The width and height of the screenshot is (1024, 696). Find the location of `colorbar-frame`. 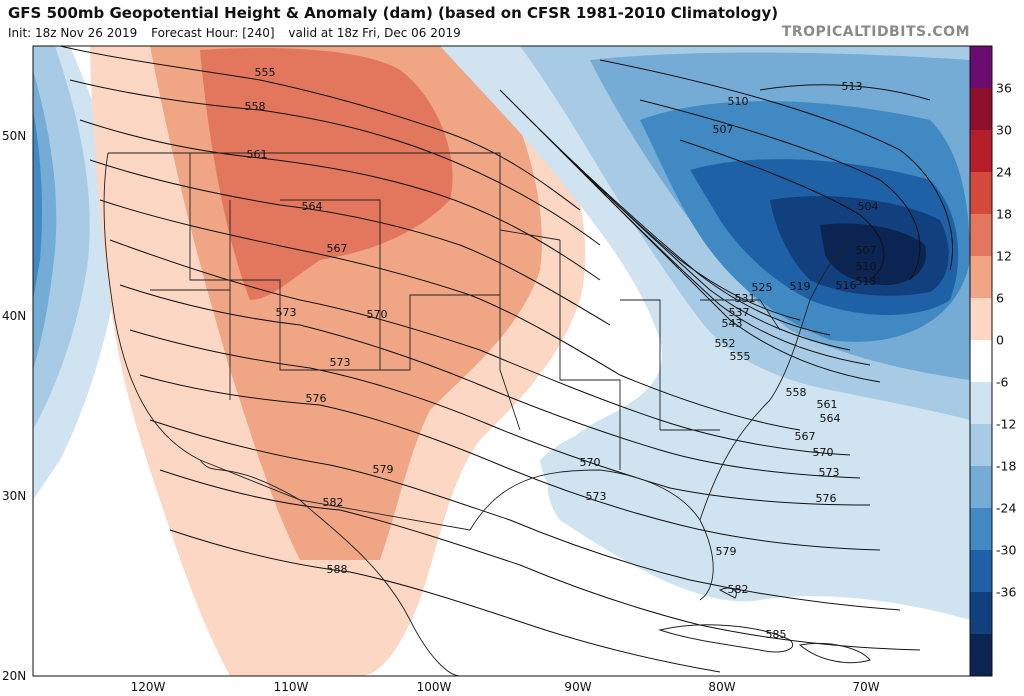

colorbar-frame is located at coordinates (981, 361).